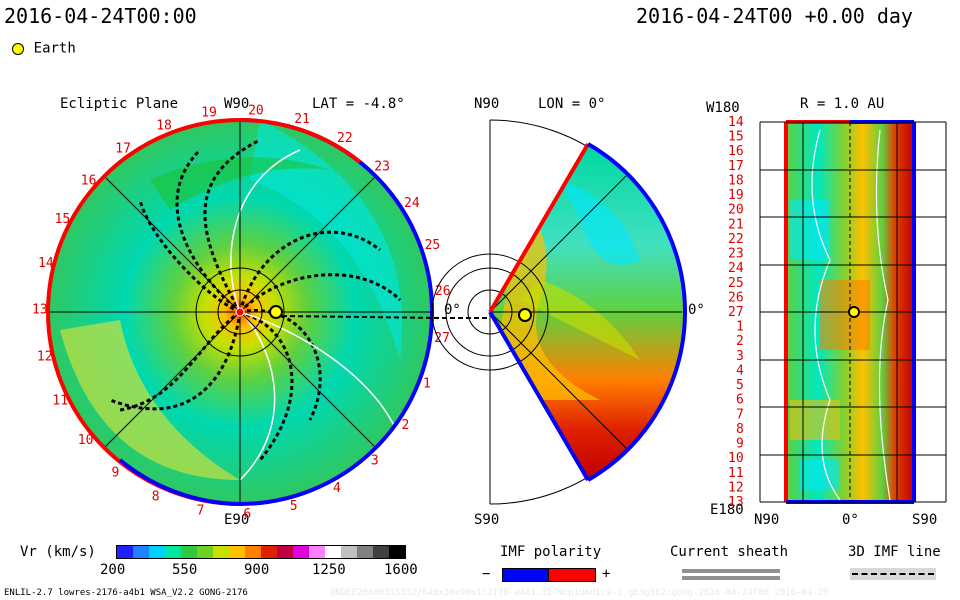 This screenshot has height=600, width=960. I want to click on earth-meridional-marker-icon, so click(525, 315).